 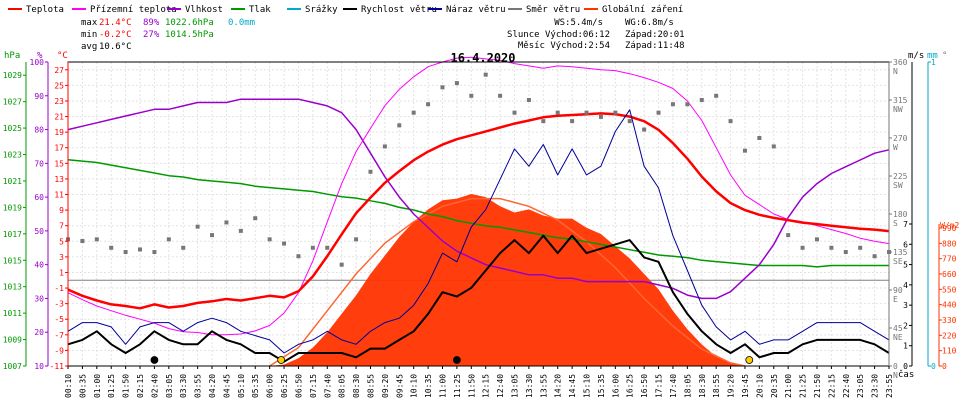 I want to click on stat-min-hum: 27%, so click(x=151, y=35).